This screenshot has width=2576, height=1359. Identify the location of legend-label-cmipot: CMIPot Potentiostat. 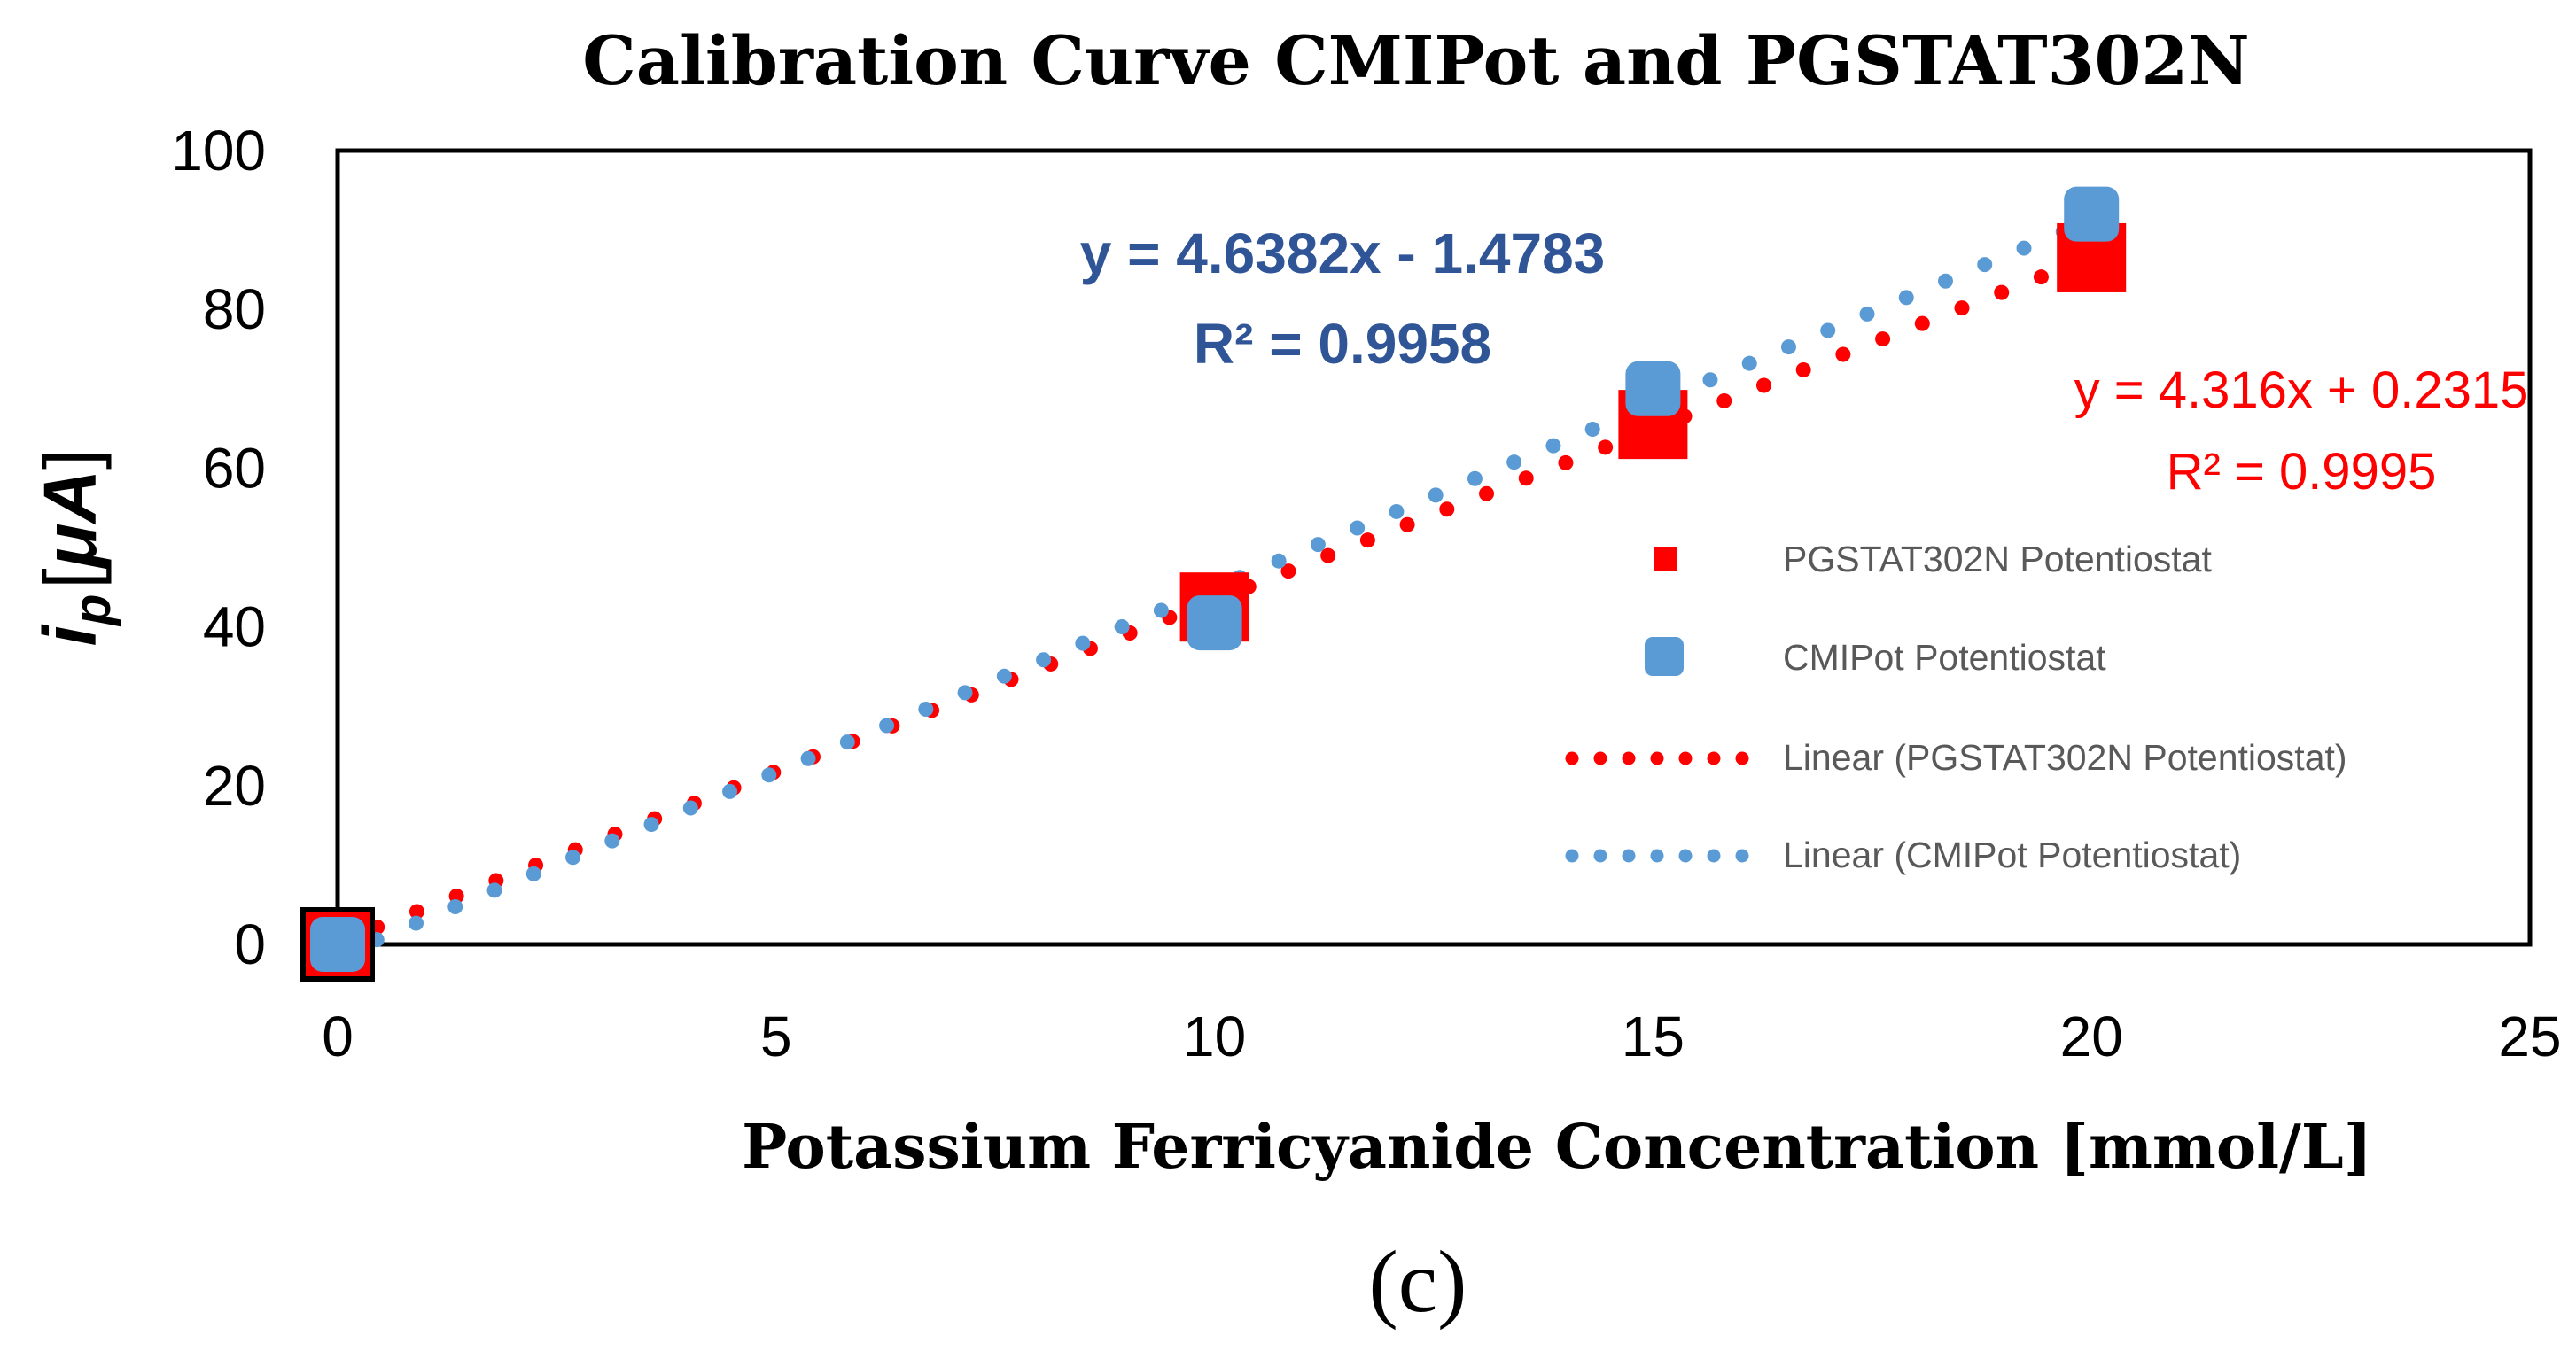
(1944, 657).